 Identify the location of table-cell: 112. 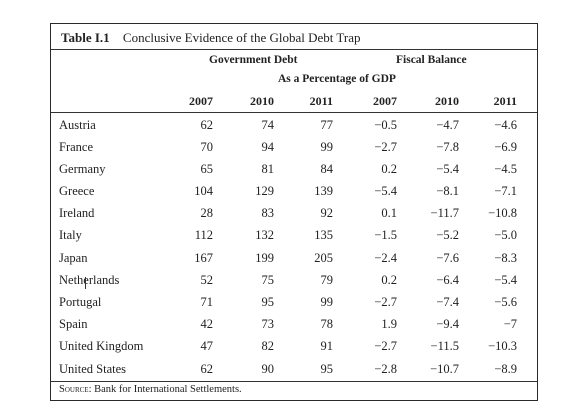
(188, 235).